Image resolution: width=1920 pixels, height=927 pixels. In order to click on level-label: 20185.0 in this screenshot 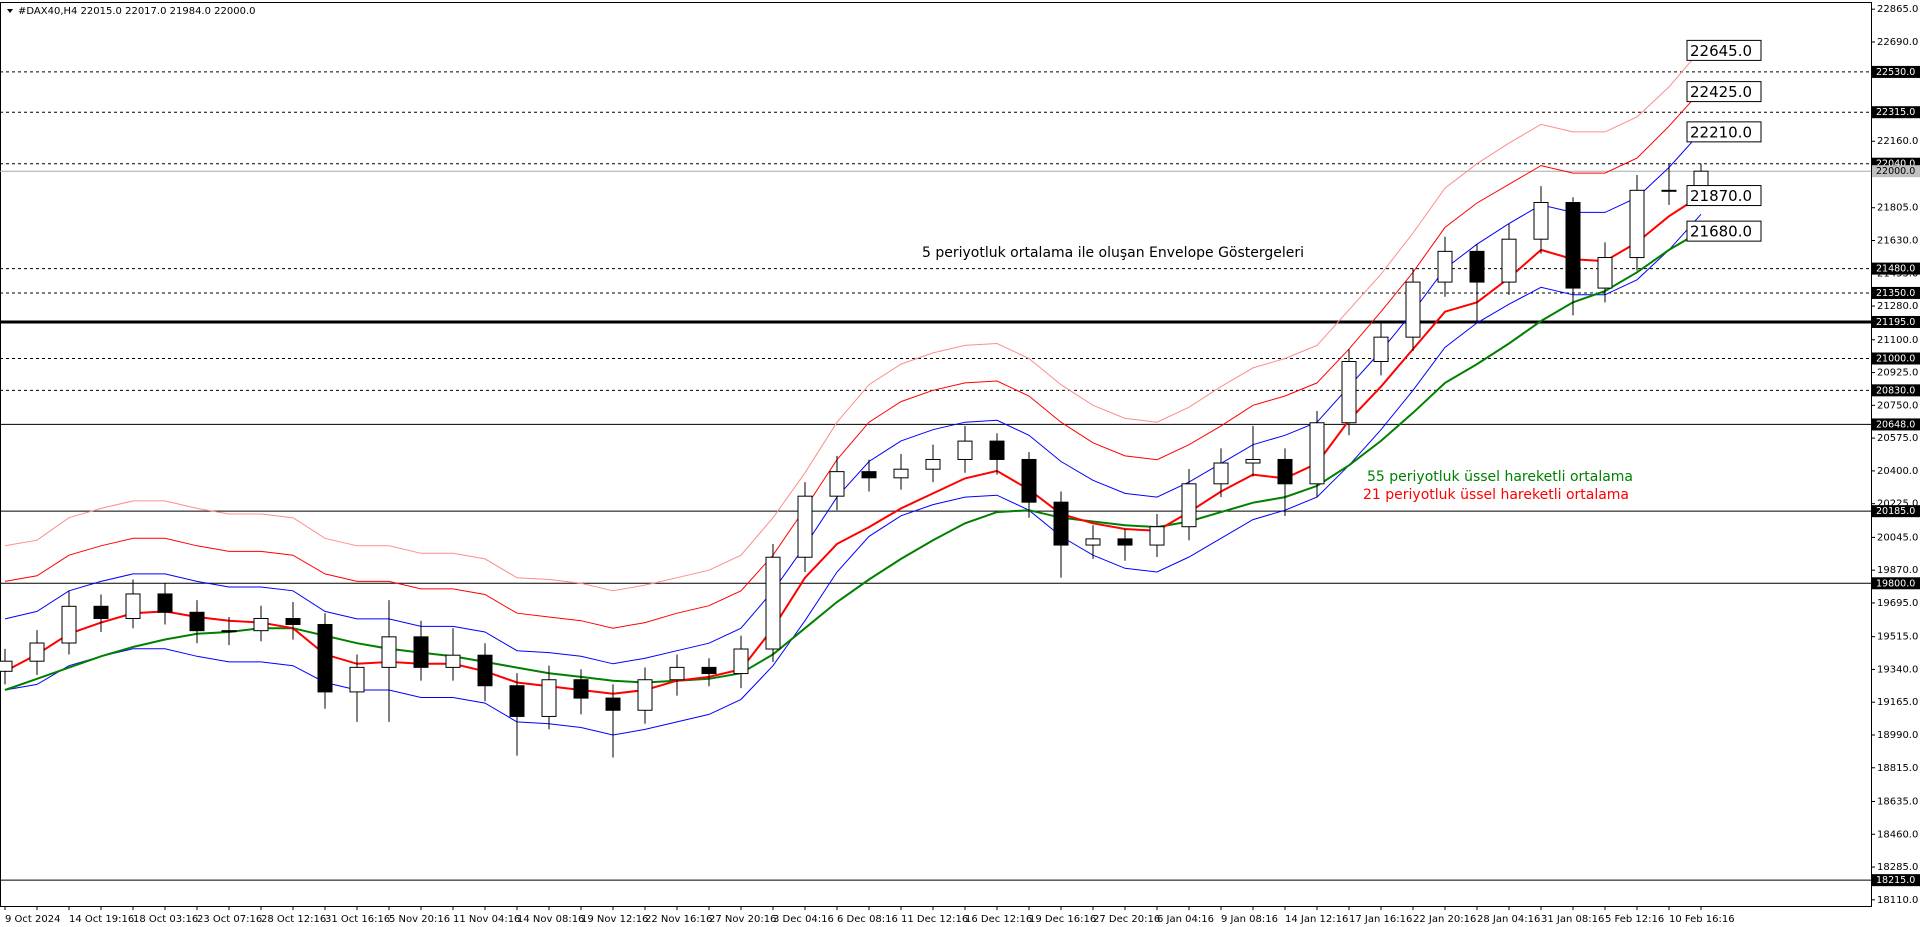, I will do `click(1895, 511)`.